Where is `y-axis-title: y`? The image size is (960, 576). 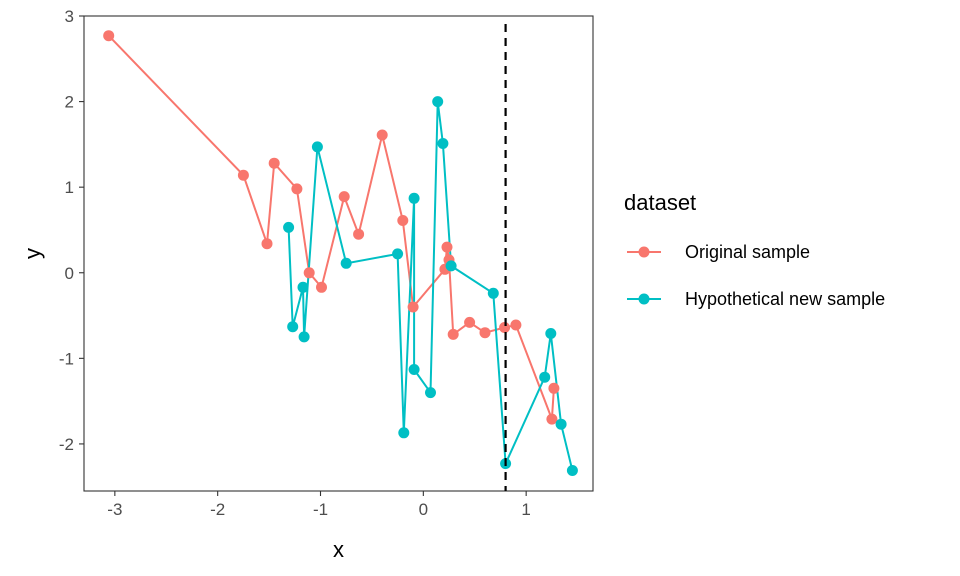
y-axis-title: y is located at coordinates (32, 253).